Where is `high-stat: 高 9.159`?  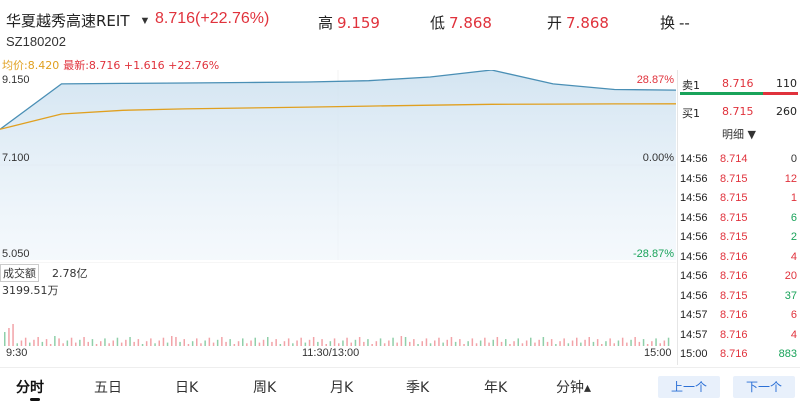
high-stat: 高 9.159 is located at coordinates (349, 22).